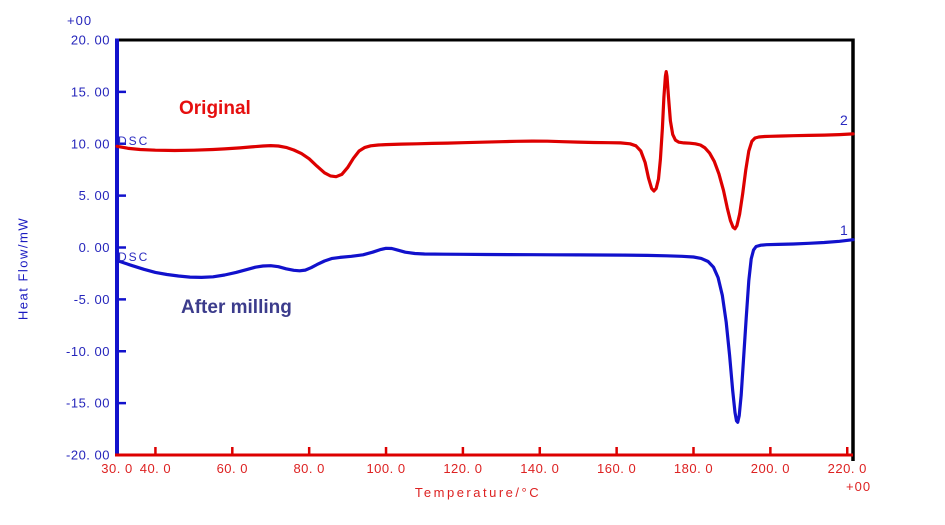 The image size is (945, 525). Describe the element at coordinates (90, 40) in the screenshot. I see `y-tick-label: 20. 00` at that location.